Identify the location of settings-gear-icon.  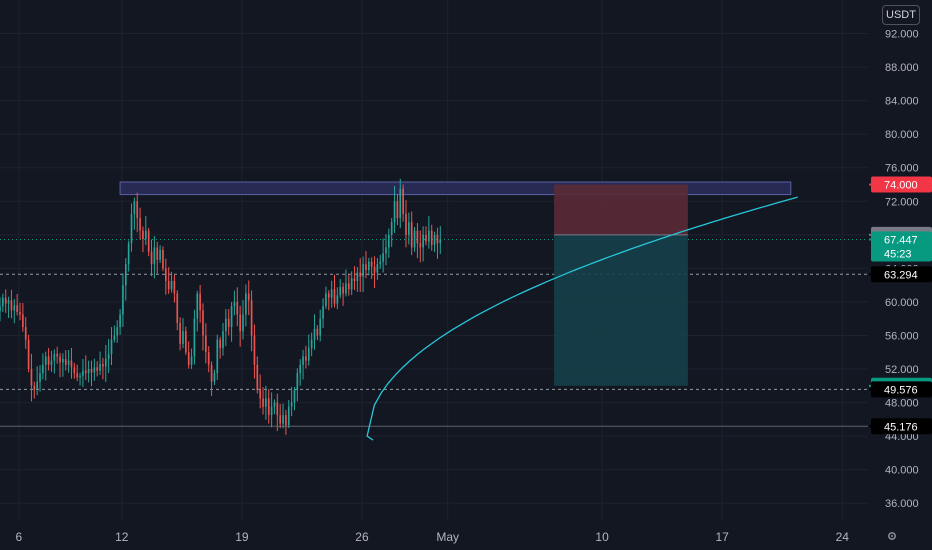
(892, 536).